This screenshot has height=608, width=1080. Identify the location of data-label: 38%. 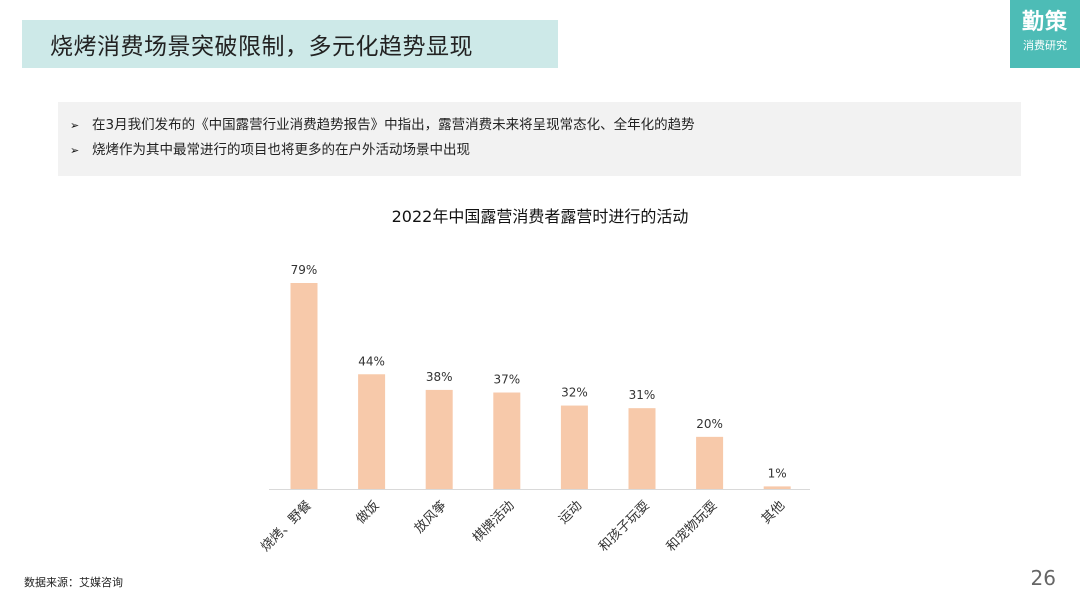
(439, 377).